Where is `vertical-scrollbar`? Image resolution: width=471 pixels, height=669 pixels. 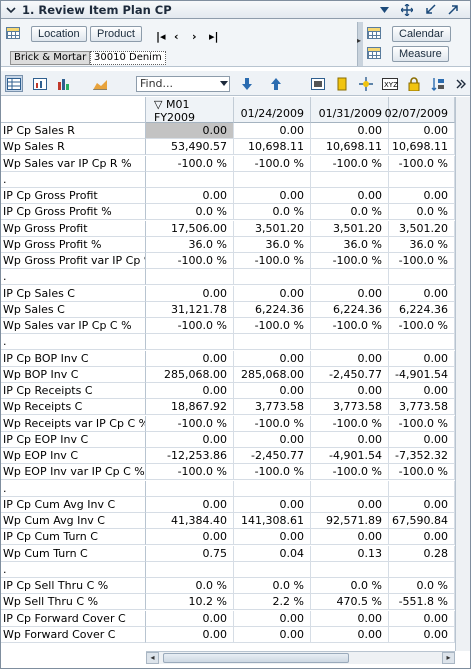
vertical-scrollbar is located at coordinates (463, 374).